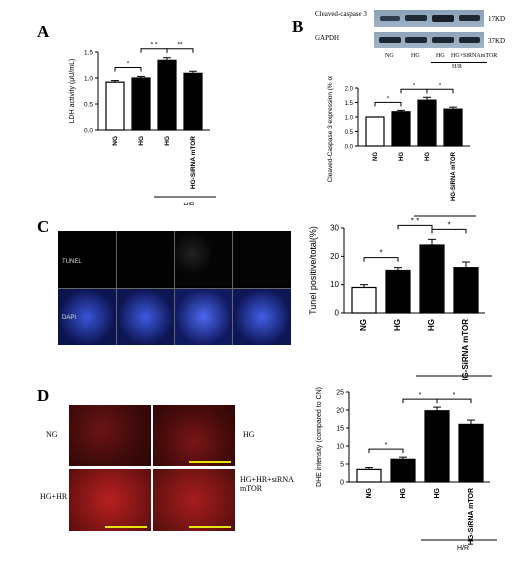 The image size is (520, 576). What do you see at coordinates (72, 262) in the screenshot?
I see `tunel-row-label: TUNEL` at bounding box center [72, 262].